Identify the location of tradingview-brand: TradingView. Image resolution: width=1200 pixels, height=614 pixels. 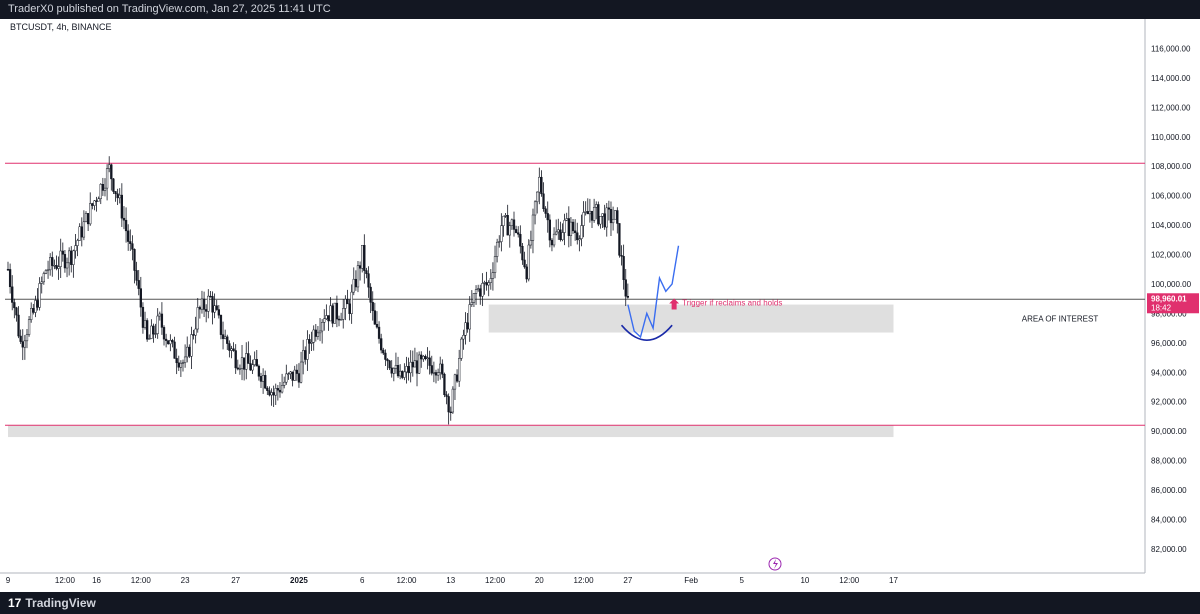
(60, 603).